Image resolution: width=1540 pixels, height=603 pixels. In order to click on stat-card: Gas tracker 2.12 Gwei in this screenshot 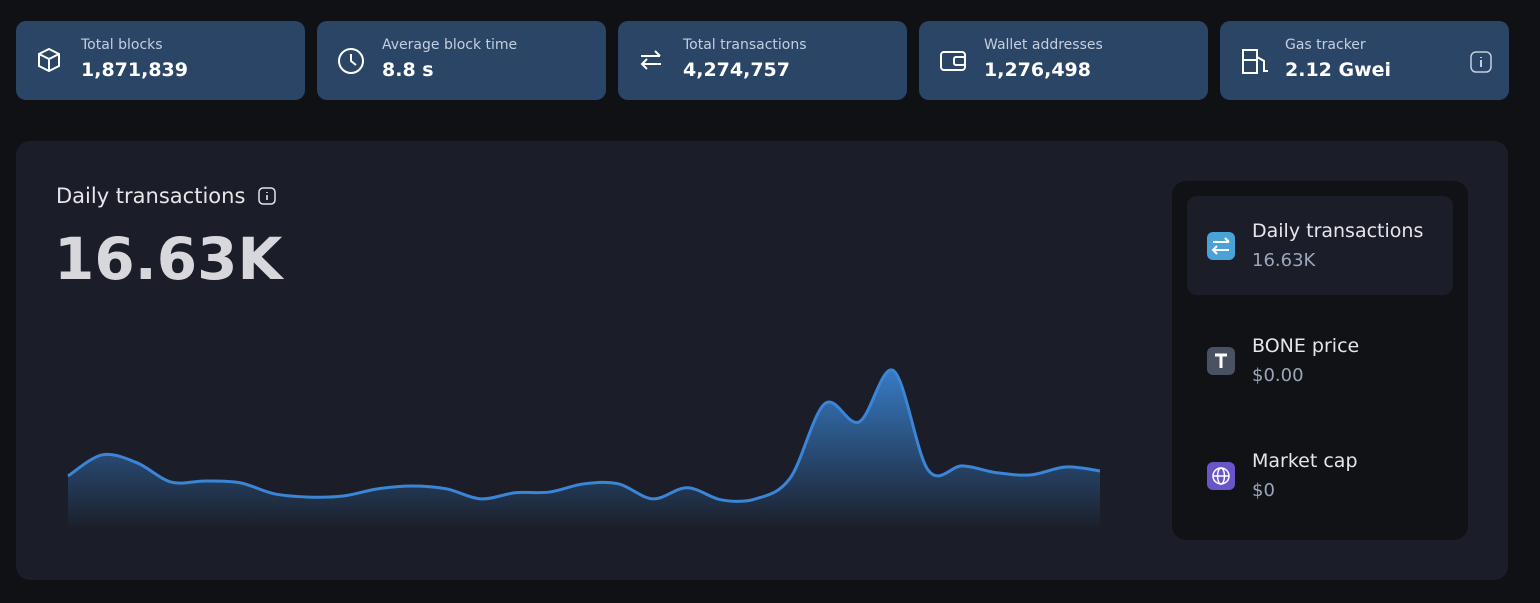, I will do `click(1364, 60)`.